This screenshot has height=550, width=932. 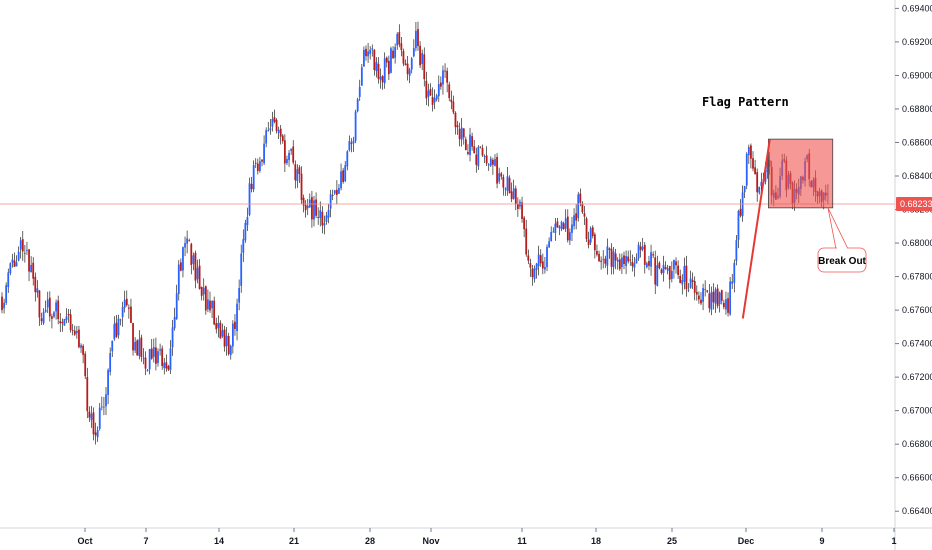 What do you see at coordinates (745, 102) in the screenshot?
I see `flag-pattern-label: Flag Pattern` at bounding box center [745, 102].